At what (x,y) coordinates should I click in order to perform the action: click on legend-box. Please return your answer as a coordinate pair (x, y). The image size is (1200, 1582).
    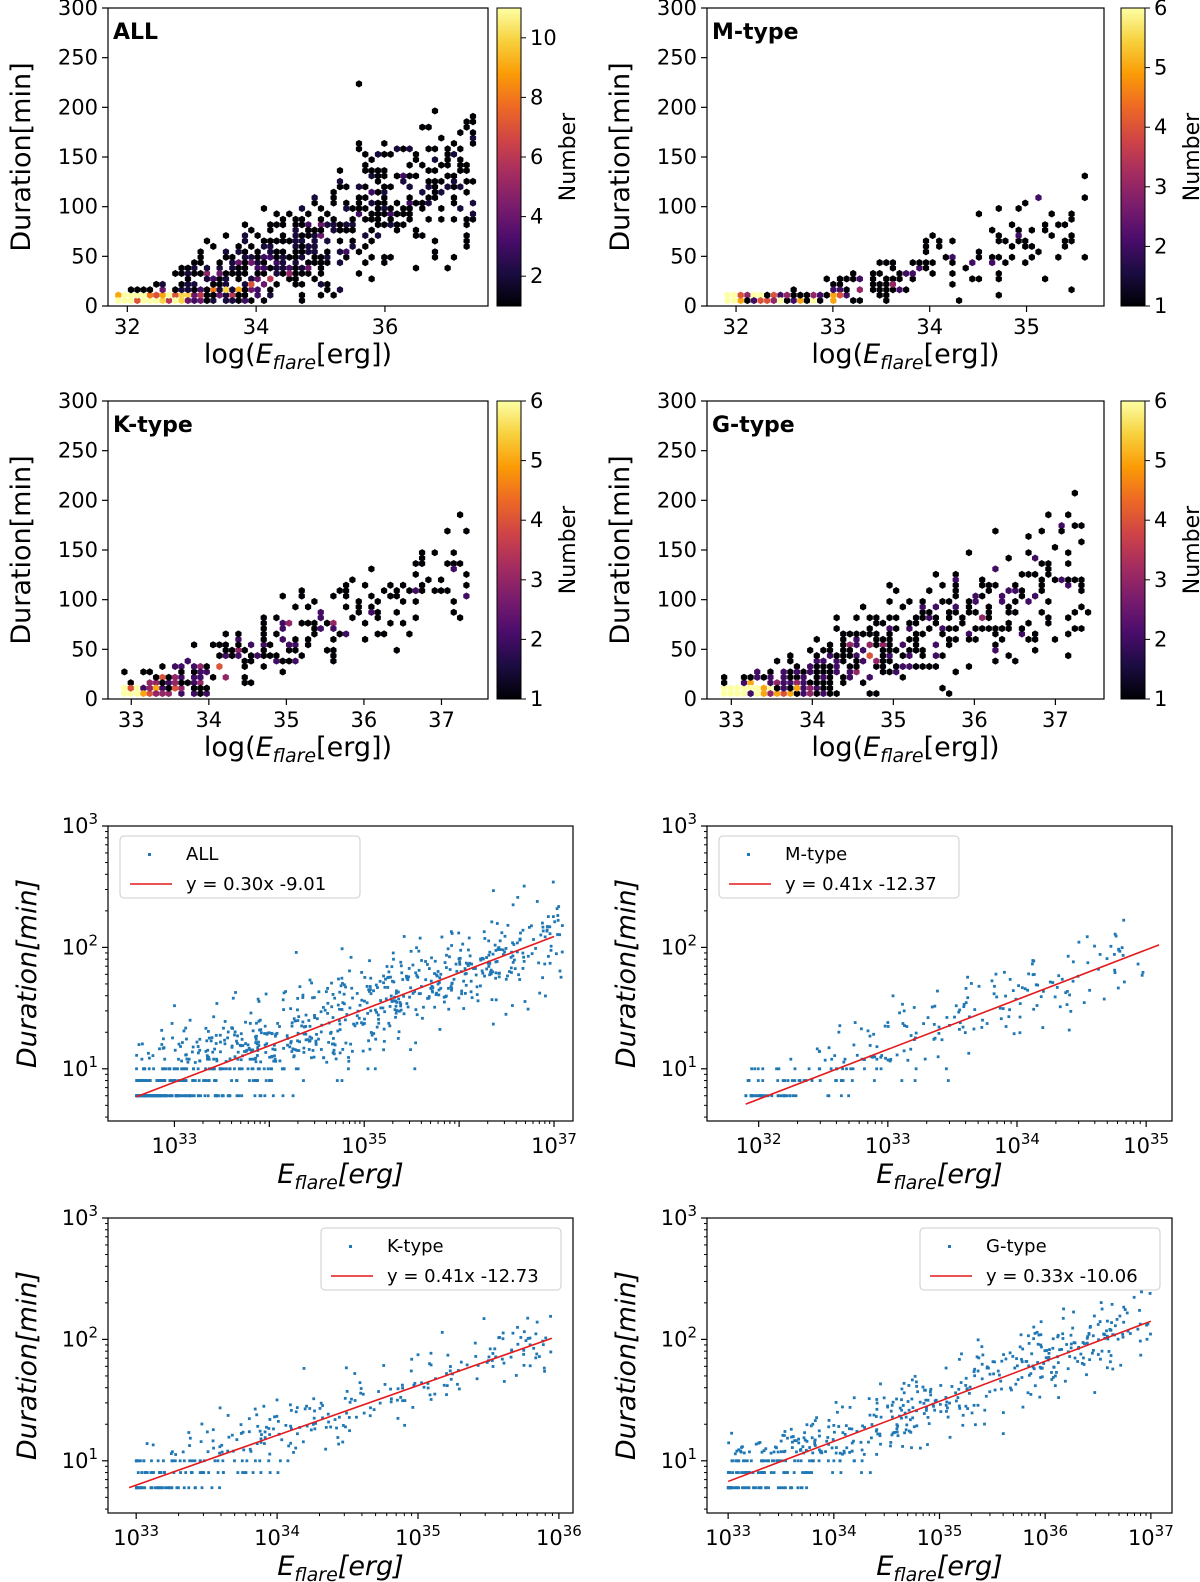
    Looking at the image, I should click on (240, 867).